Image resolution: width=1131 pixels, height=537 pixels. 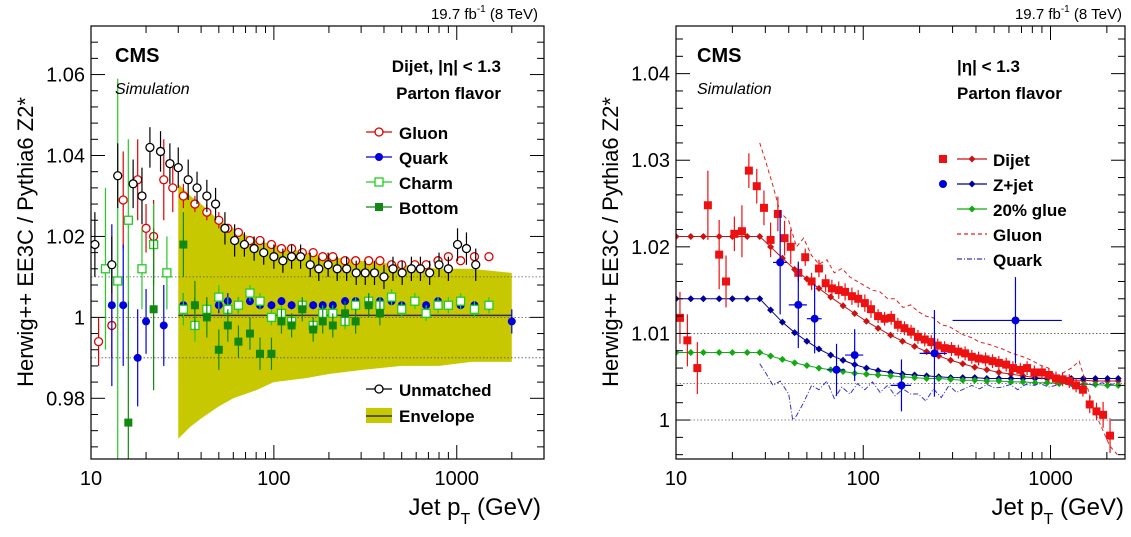 What do you see at coordinates (446, 66) in the screenshot?
I see `selection-label: Dijet, |η| < 1.3` at bounding box center [446, 66].